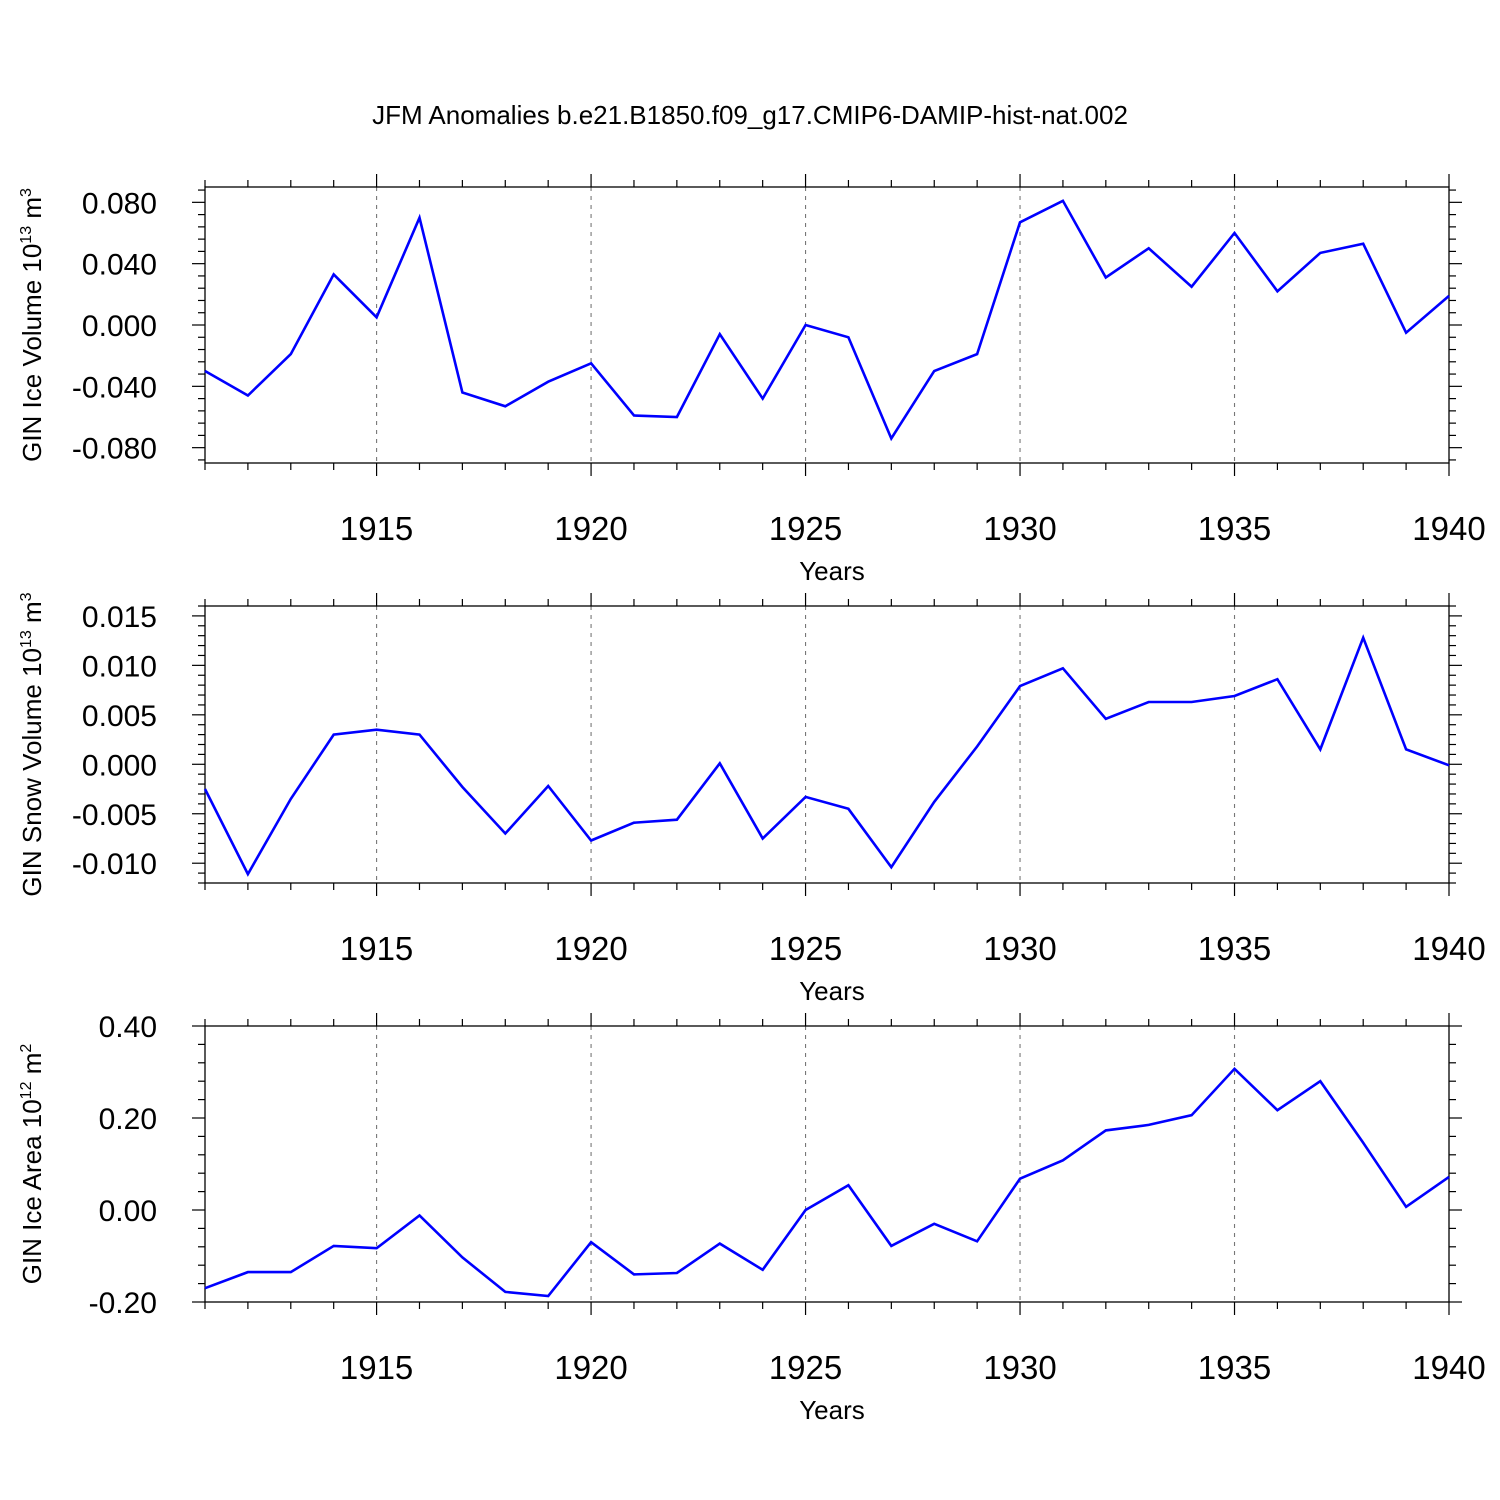 This screenshot has width=1500, height=1500. I want to click on y-tick-label: 0.20, so click(128, 1119).